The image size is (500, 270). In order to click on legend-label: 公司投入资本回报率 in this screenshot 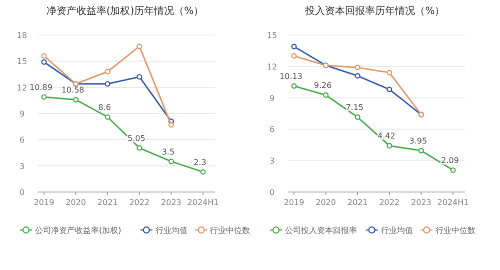, I will do `click(321, 230)`.